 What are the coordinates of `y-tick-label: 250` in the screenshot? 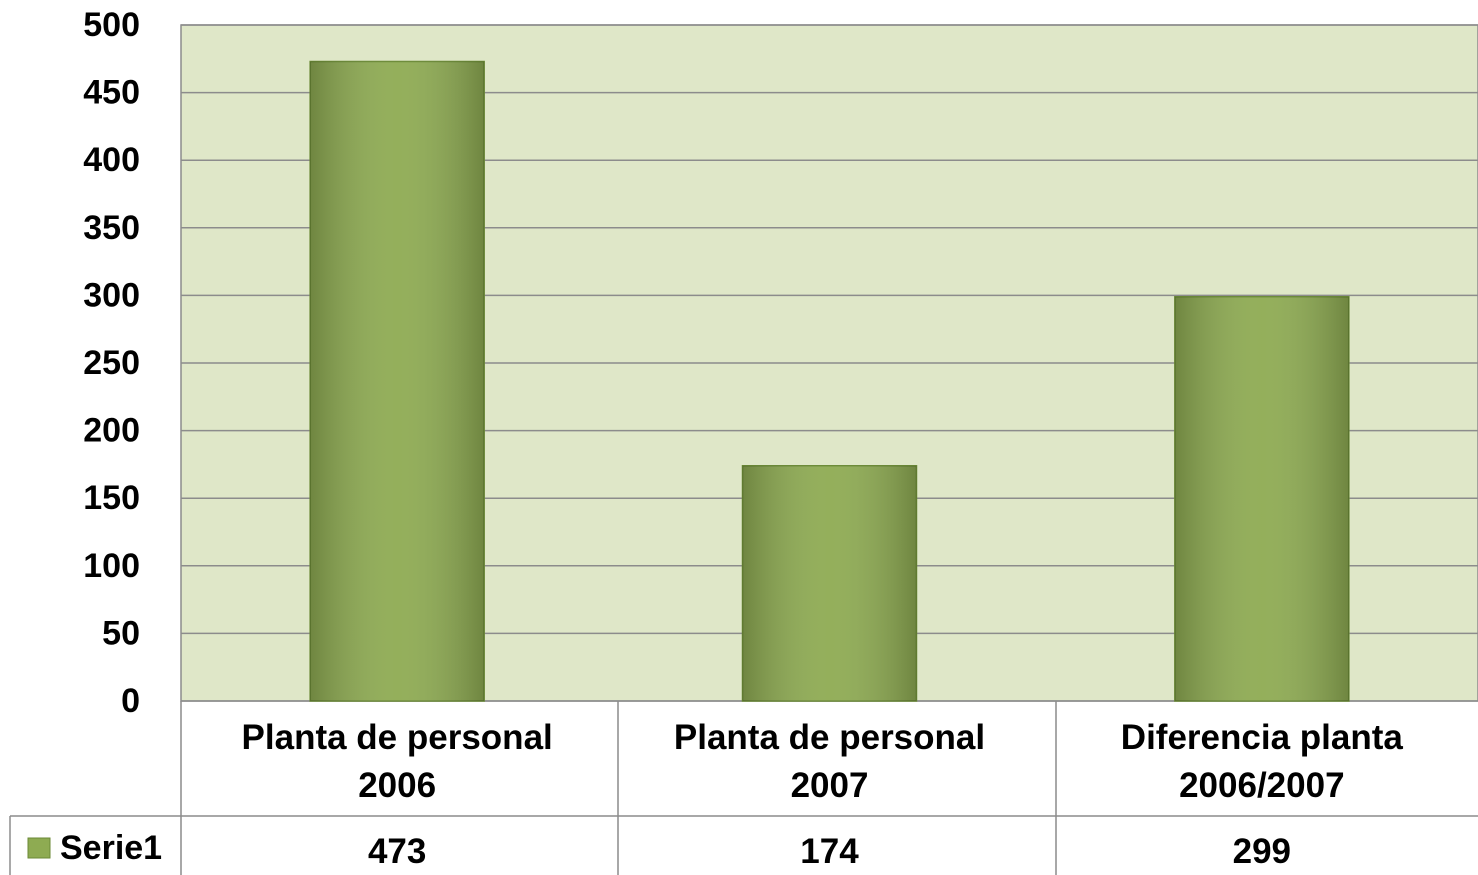 It's located at (111, 363).